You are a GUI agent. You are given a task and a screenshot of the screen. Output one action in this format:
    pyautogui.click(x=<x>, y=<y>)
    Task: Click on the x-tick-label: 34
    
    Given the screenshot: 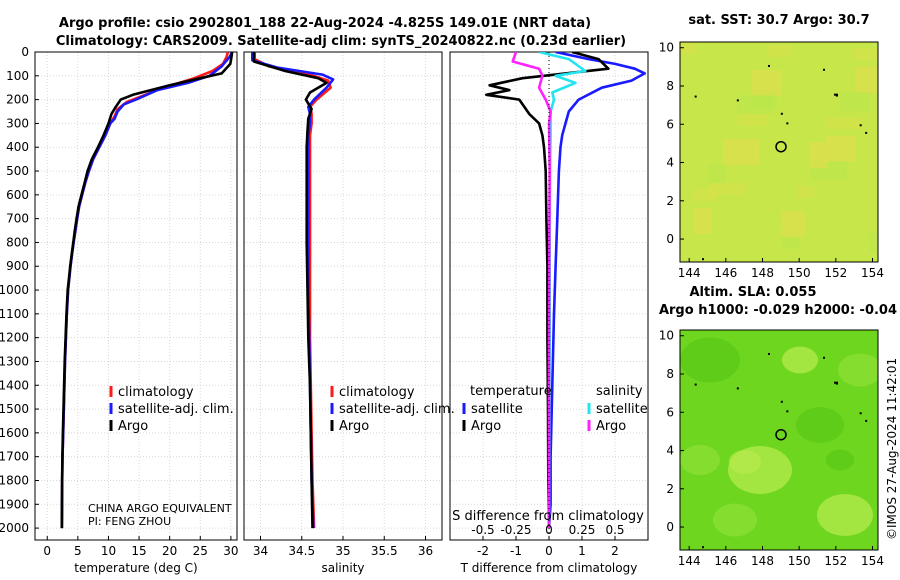 What is the action you would take?
    pyautogui.click(x=260, y=551)
    